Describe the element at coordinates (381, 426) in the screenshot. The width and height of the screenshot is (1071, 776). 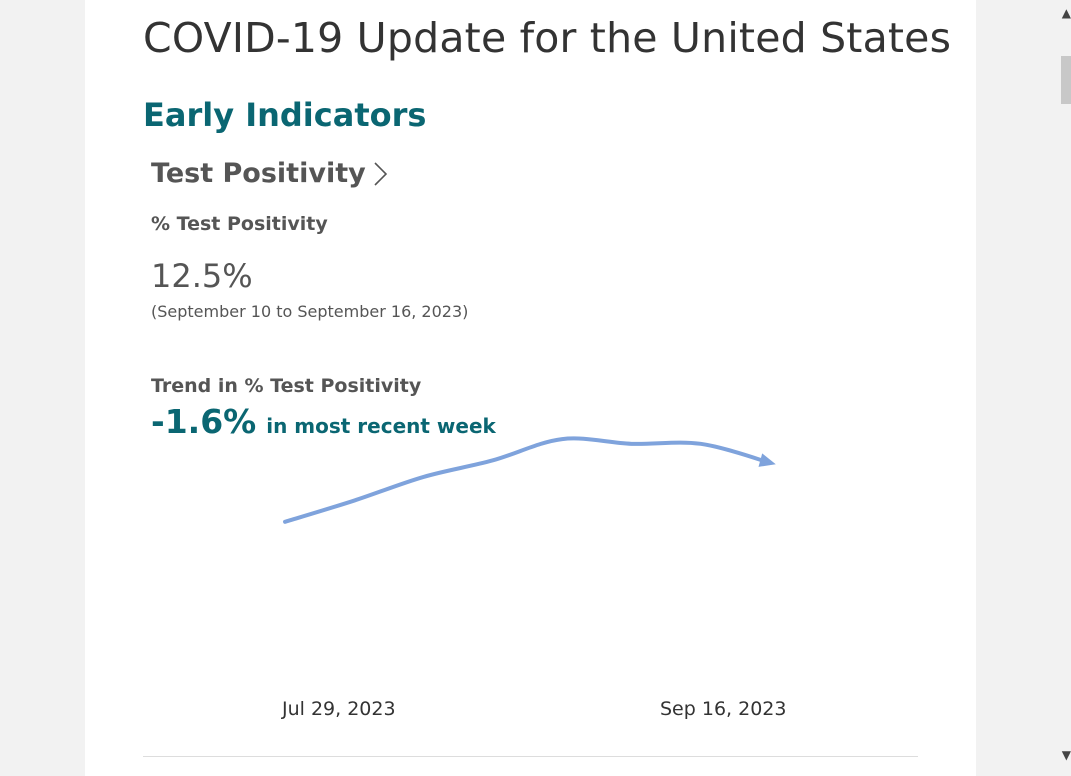
I see `trend-suffix: in most recent week` at that location.